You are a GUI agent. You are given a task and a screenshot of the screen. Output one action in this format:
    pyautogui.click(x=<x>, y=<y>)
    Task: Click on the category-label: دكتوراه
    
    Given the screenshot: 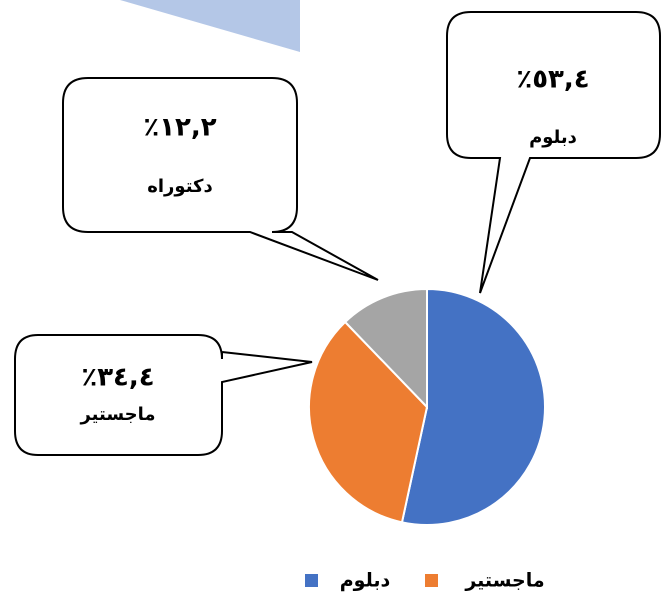 What is the action you would take?
    pyautogui.click(x=180, y=186)
    